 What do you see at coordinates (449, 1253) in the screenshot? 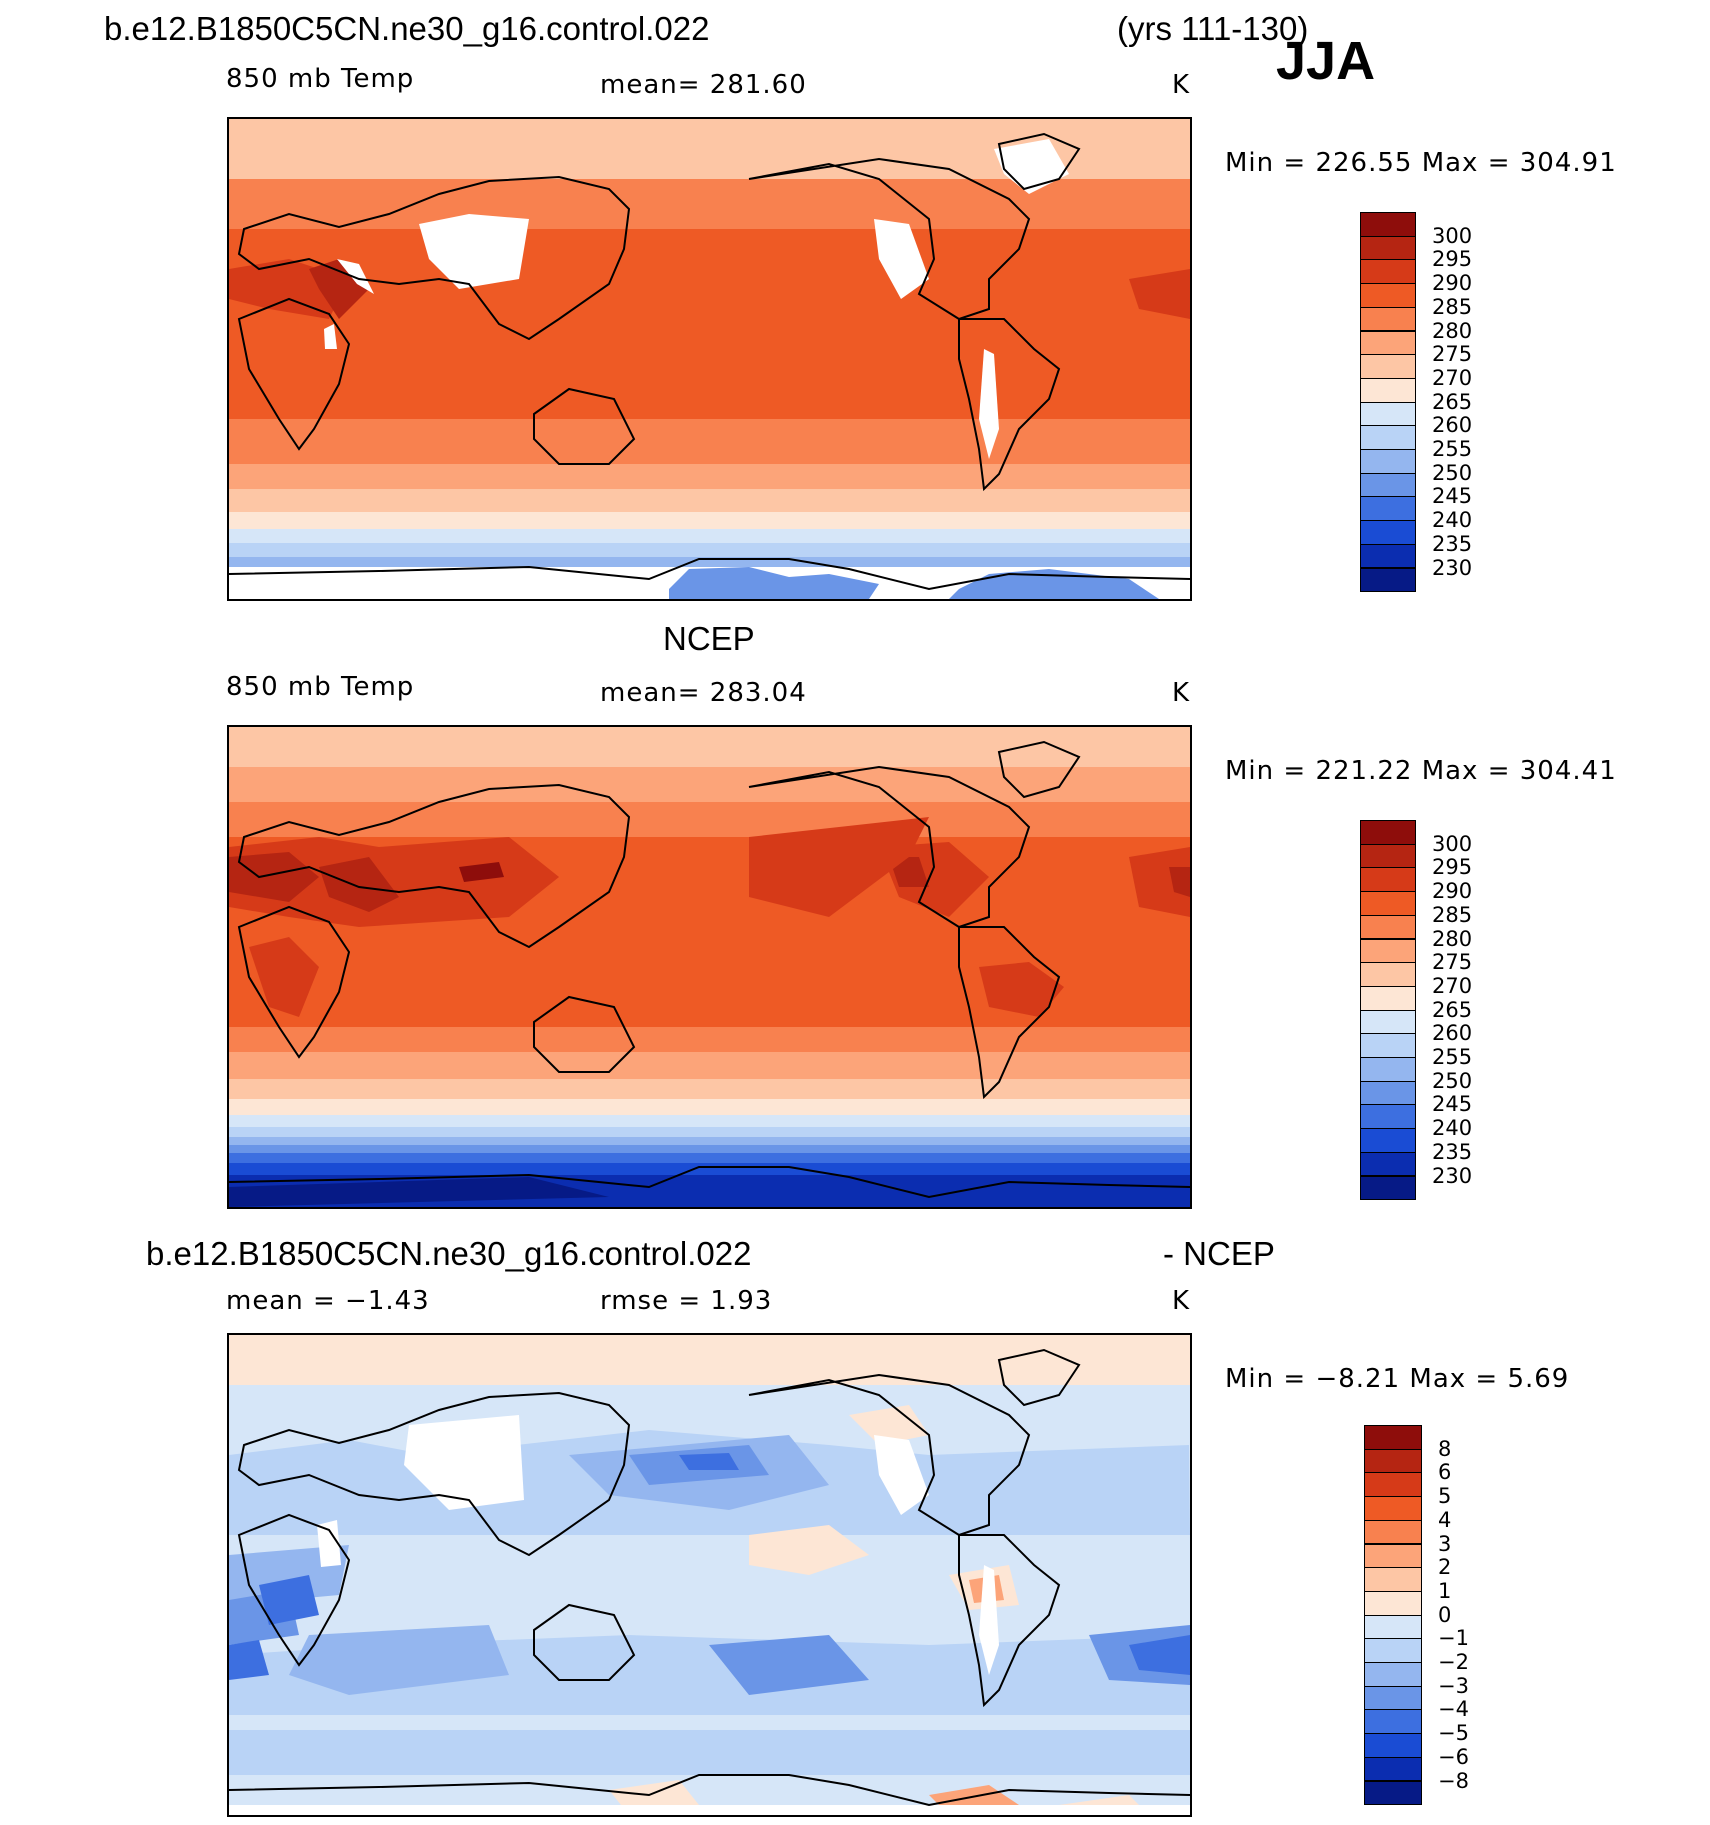
I see `panel3-title-case: b.e12.B1850C5CN.ne30_g16.control.022` at bounding box center [449, 1253].